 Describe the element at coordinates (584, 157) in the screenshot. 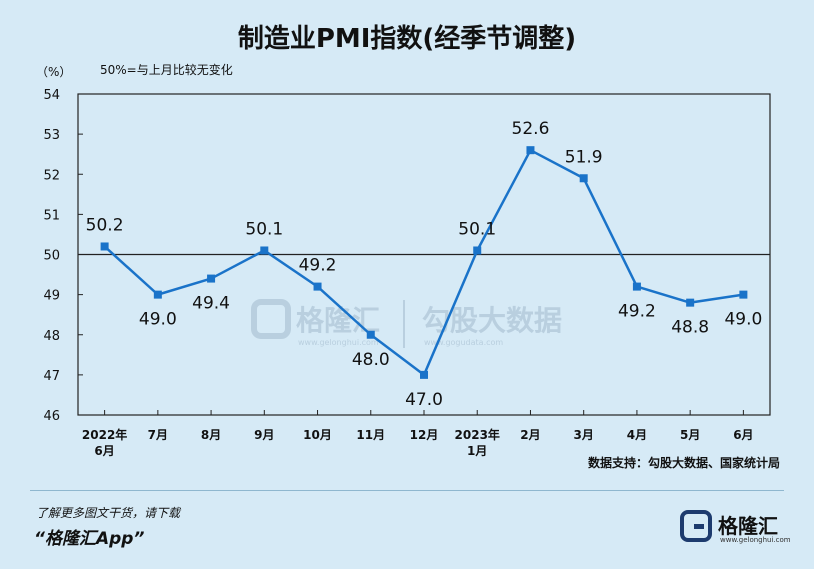

I see `data-label: 51.9` at that location.